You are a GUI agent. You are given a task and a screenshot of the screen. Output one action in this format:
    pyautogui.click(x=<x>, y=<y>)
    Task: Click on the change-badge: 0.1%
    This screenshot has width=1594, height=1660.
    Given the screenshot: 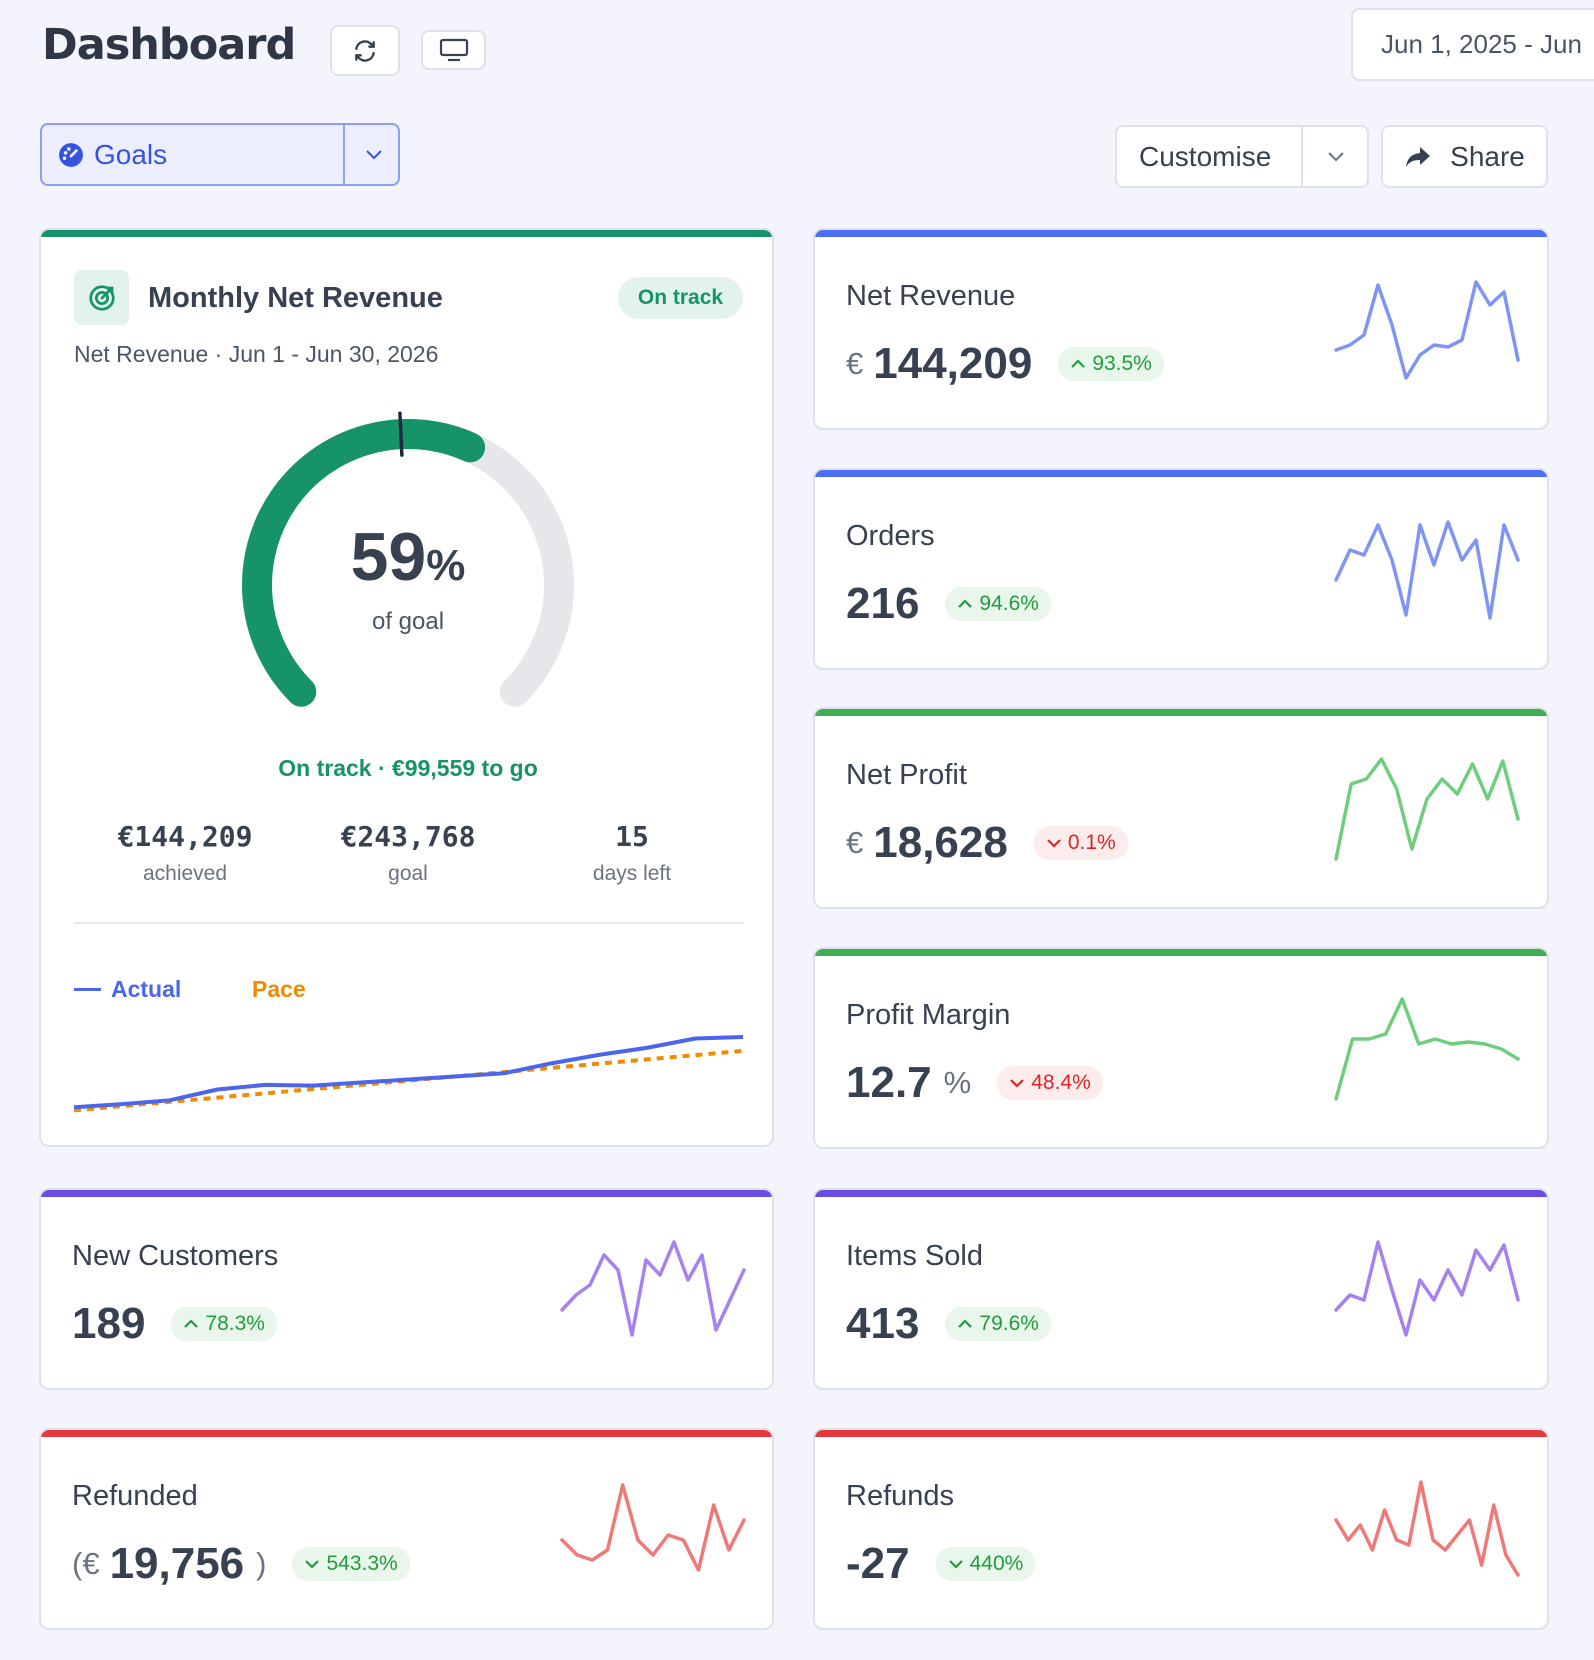 What is the action you would take?
    pyautogui.click(x=1080, y=843)
    